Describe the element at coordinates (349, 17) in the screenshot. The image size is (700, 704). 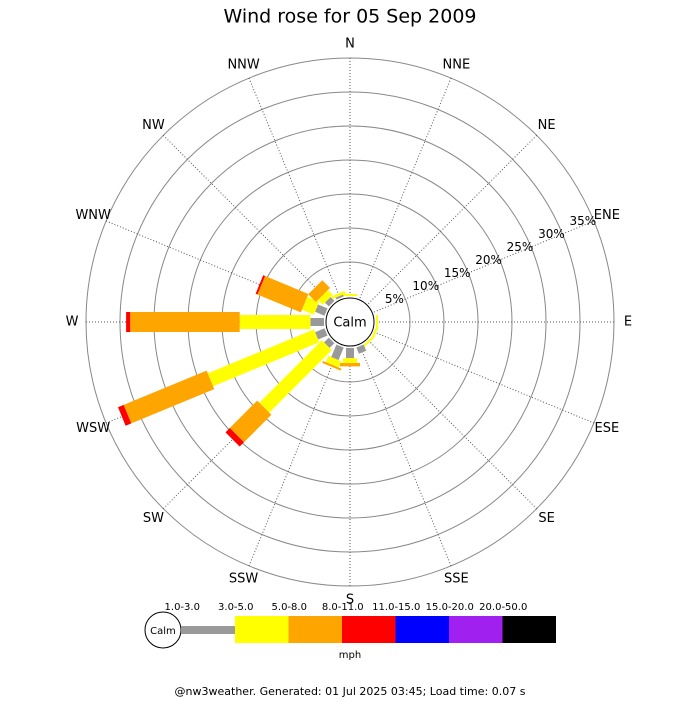
I see `chart-title: Wind rose for 05 Sep 2009` at that location.